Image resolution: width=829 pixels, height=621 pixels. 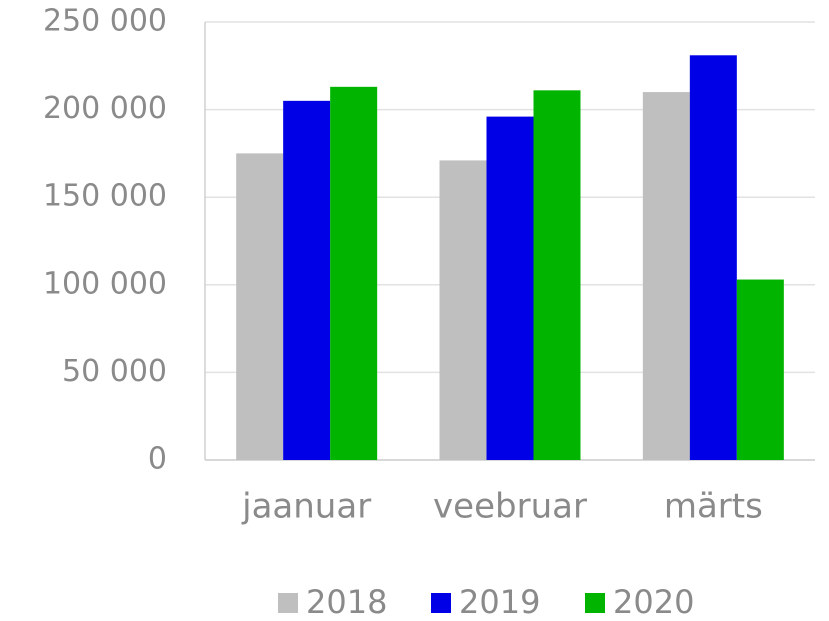 I want to click on y-tick-label: 200 000, so click(x=105, y=108).